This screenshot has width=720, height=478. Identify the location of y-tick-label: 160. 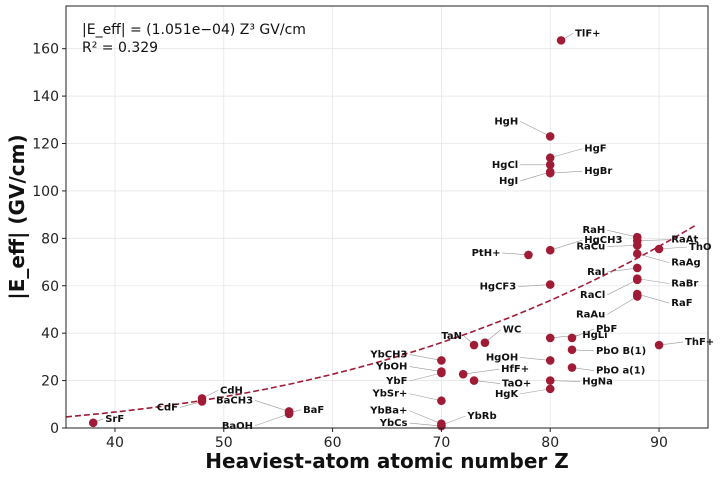
(45, 50).